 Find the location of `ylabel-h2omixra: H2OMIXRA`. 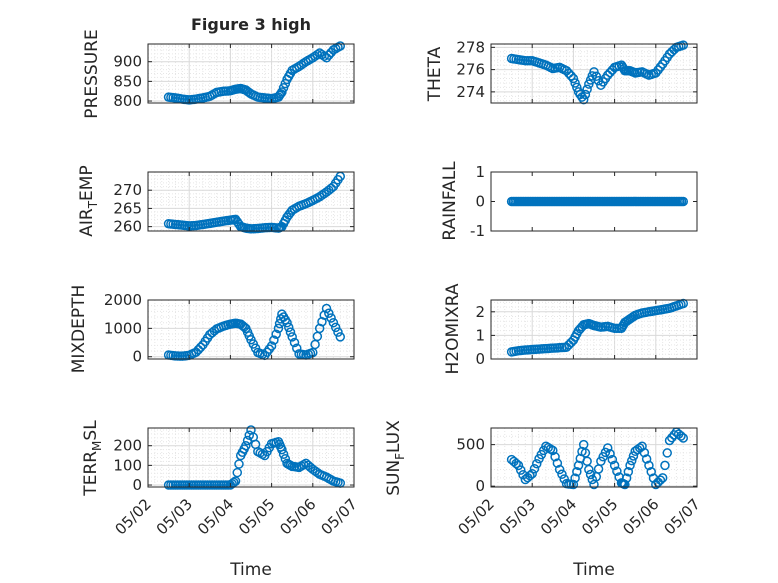

ylabel-h2omixra: H2OMIXRA is located at coordinates (453, 328).